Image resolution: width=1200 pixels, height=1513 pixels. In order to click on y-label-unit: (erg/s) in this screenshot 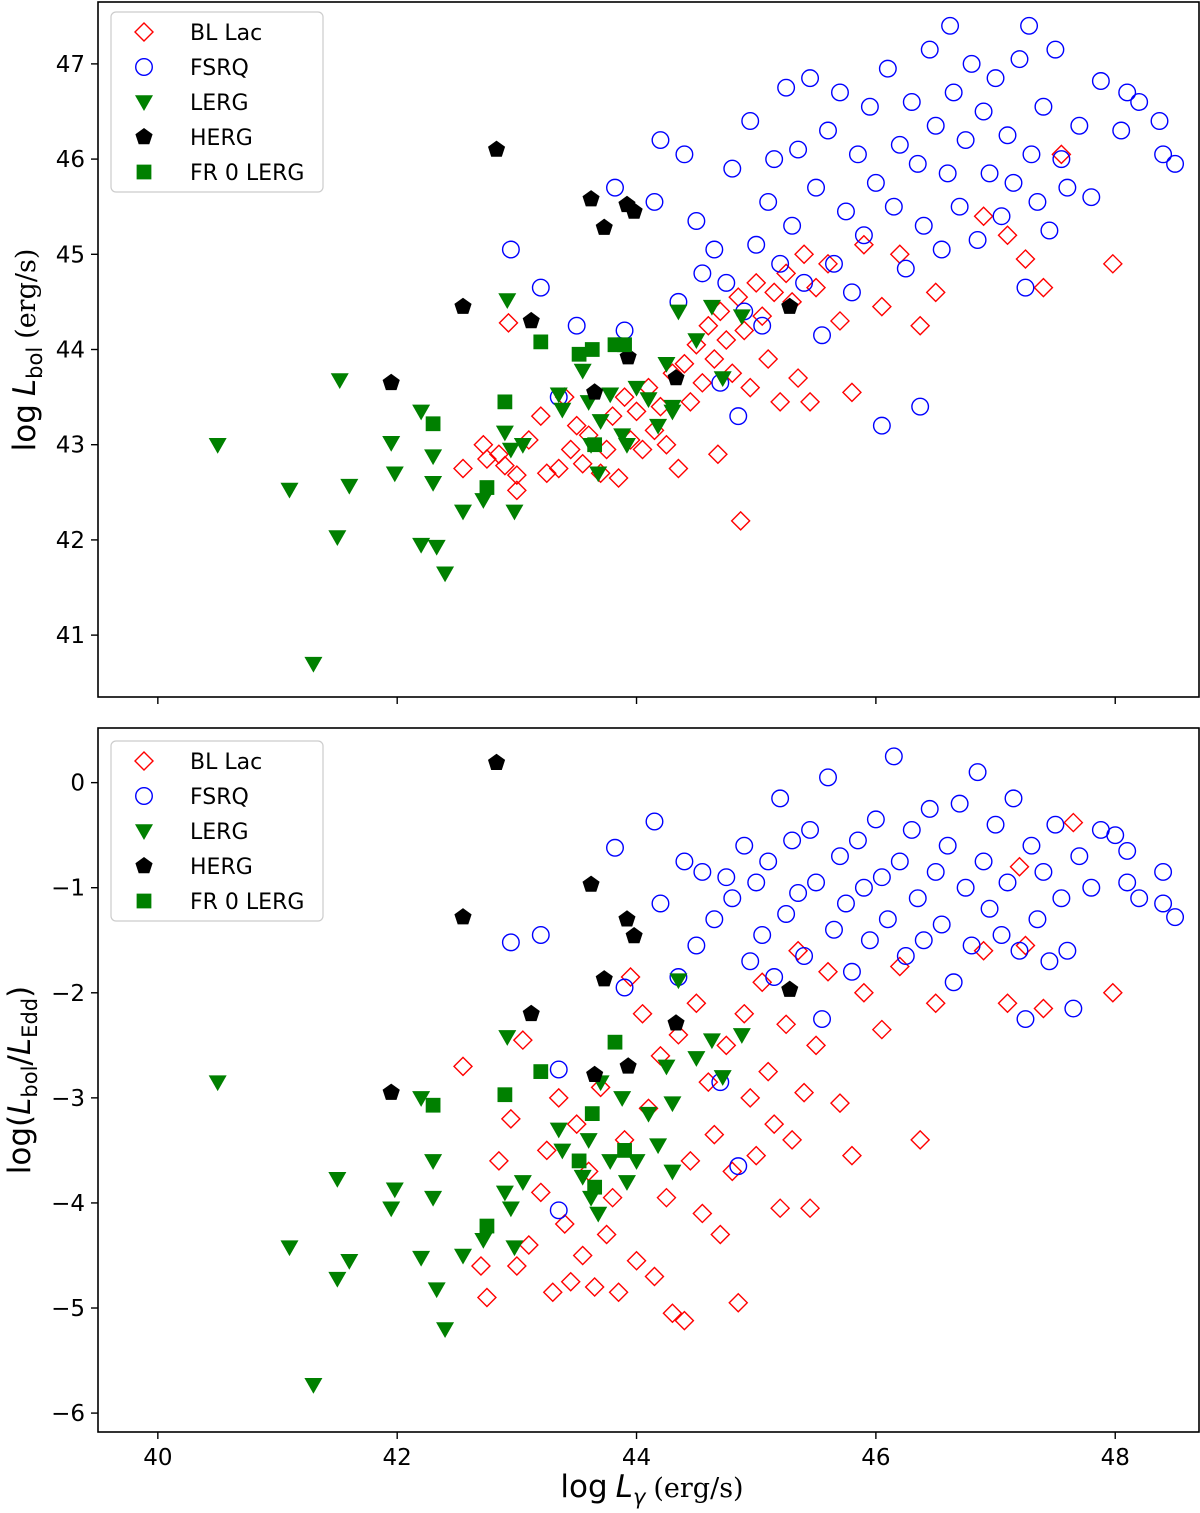, I will do `click(26, 294)`.